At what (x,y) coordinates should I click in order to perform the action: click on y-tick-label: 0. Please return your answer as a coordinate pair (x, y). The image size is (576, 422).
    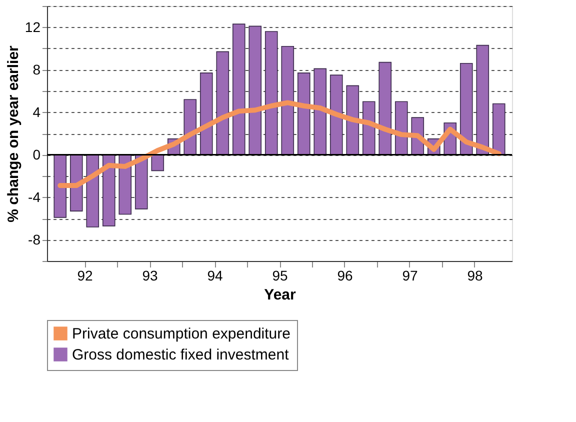
    Looking at the image, I should click on (36, 154).